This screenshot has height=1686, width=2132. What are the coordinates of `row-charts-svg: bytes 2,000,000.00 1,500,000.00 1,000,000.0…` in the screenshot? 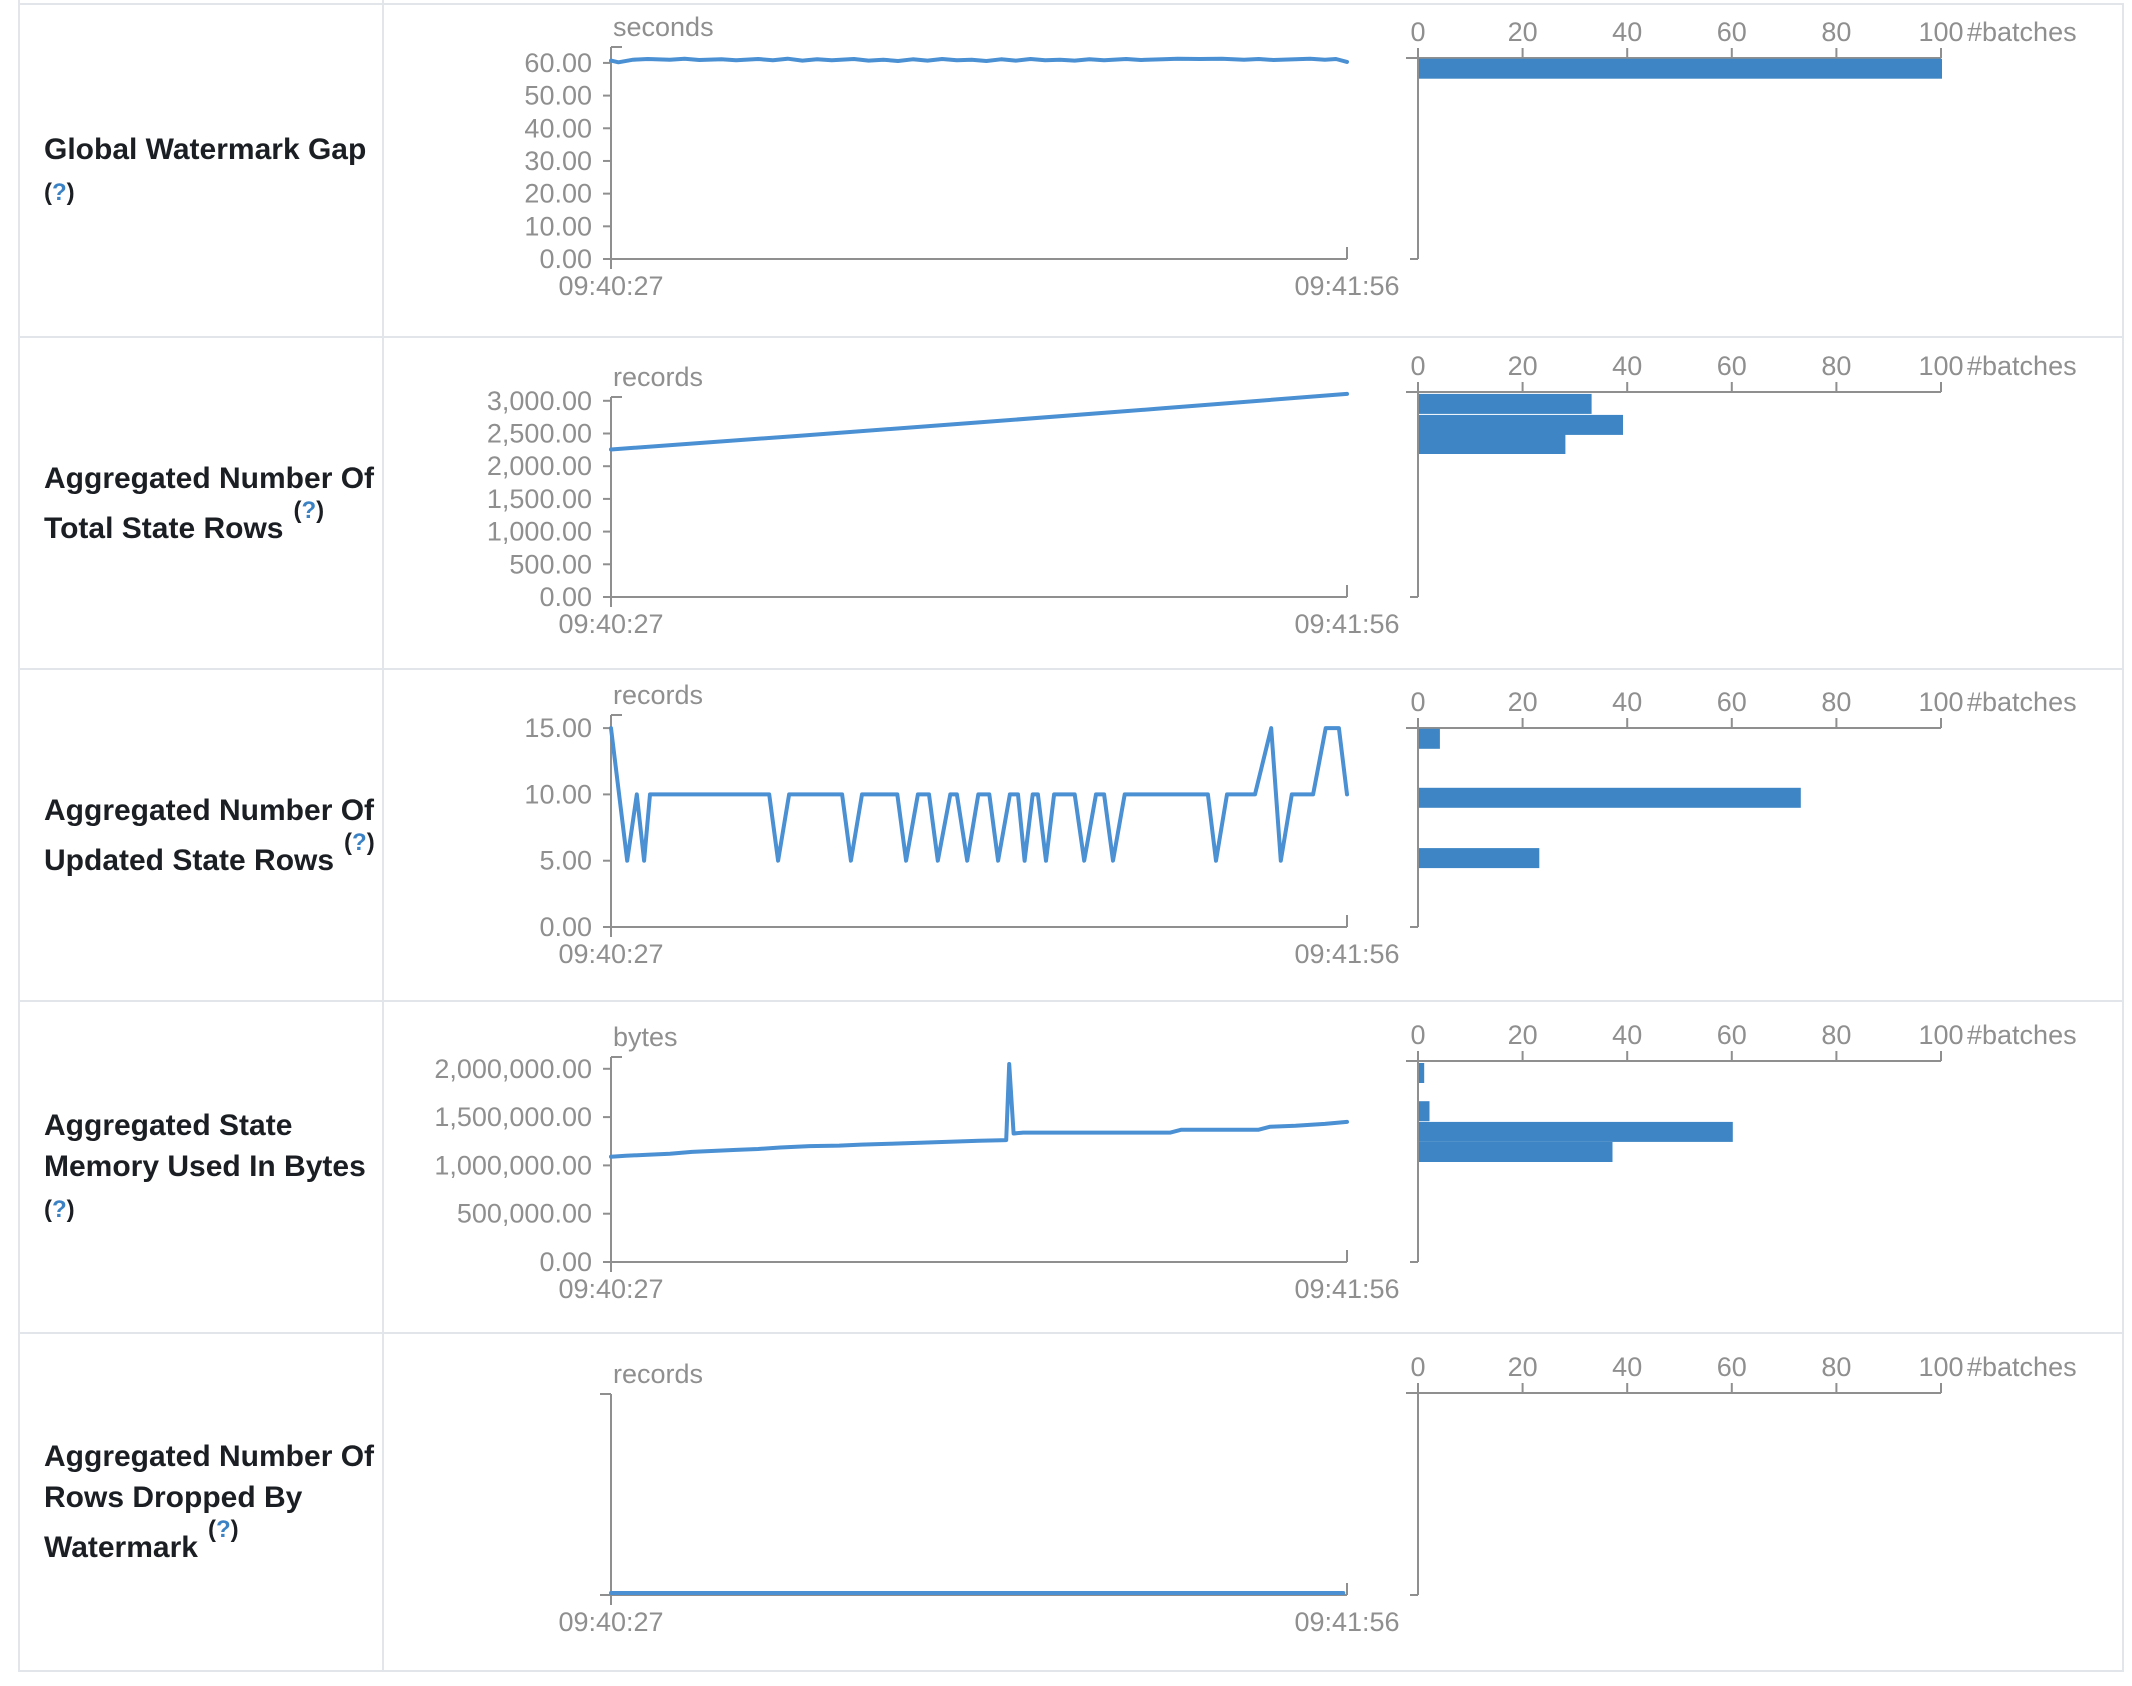 It's located at (1255, 1162).